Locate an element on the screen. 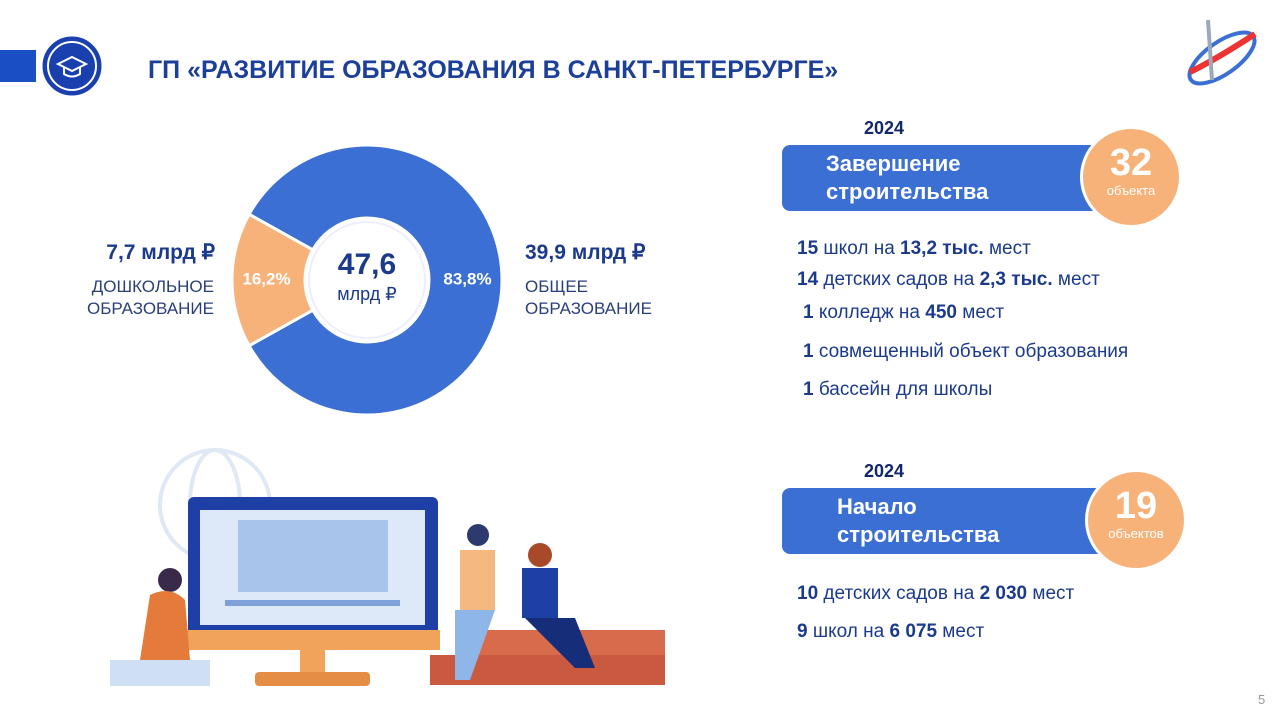  value-label: 83,8% is located at coordinates (467, 278).